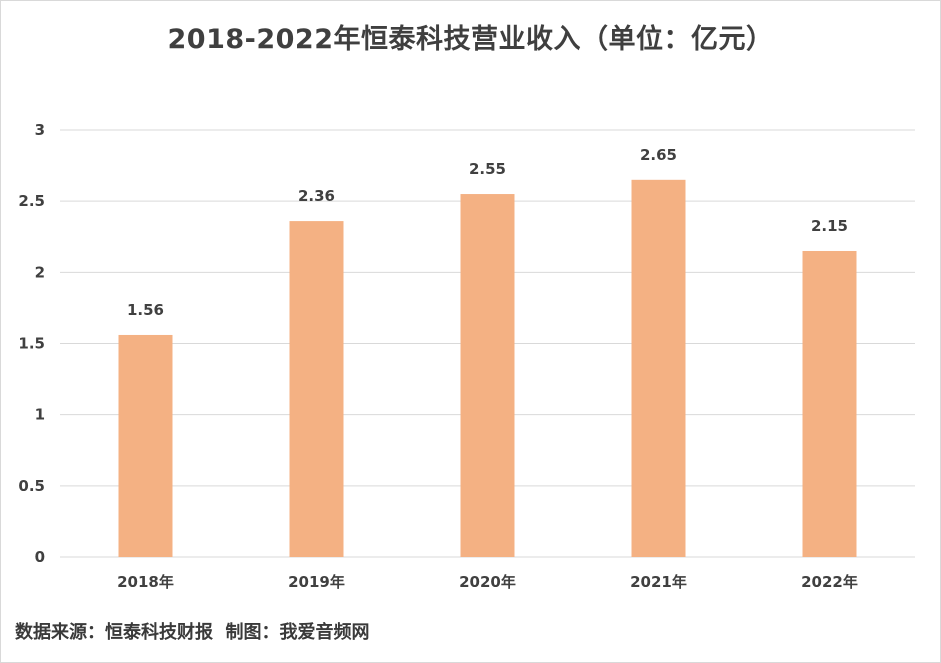  What do you see at coordinates (192, 632) in the screenshot?
I see `source-note: 数据来源：恒泰科技财报 制图：我爱音频网` at bounding box center [192, 632].